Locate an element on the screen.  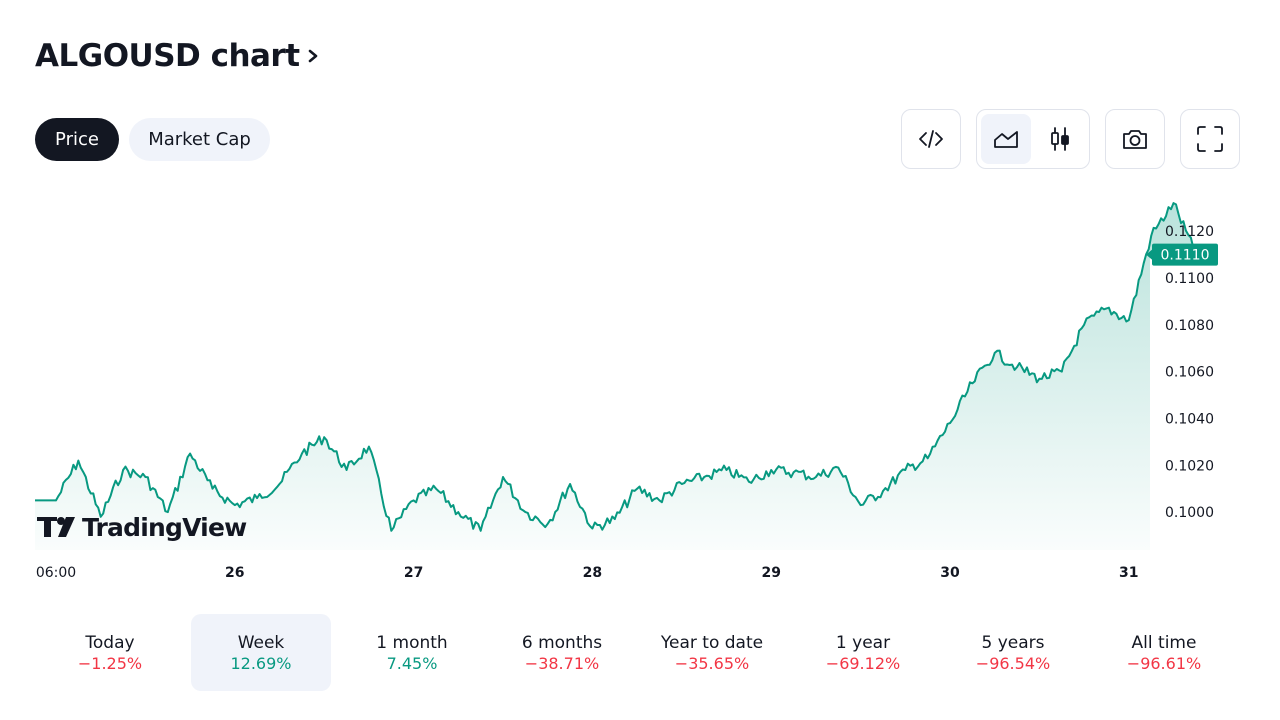
last-price-label: 0.1110 is located at coordinates (1185, 256).